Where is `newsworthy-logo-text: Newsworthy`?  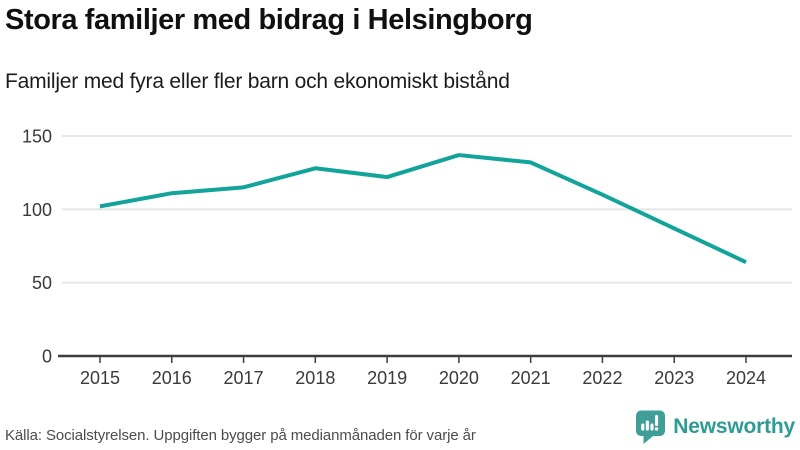
newsworthy-logo-text: Newsworthy is located at coordinates (734, 426).